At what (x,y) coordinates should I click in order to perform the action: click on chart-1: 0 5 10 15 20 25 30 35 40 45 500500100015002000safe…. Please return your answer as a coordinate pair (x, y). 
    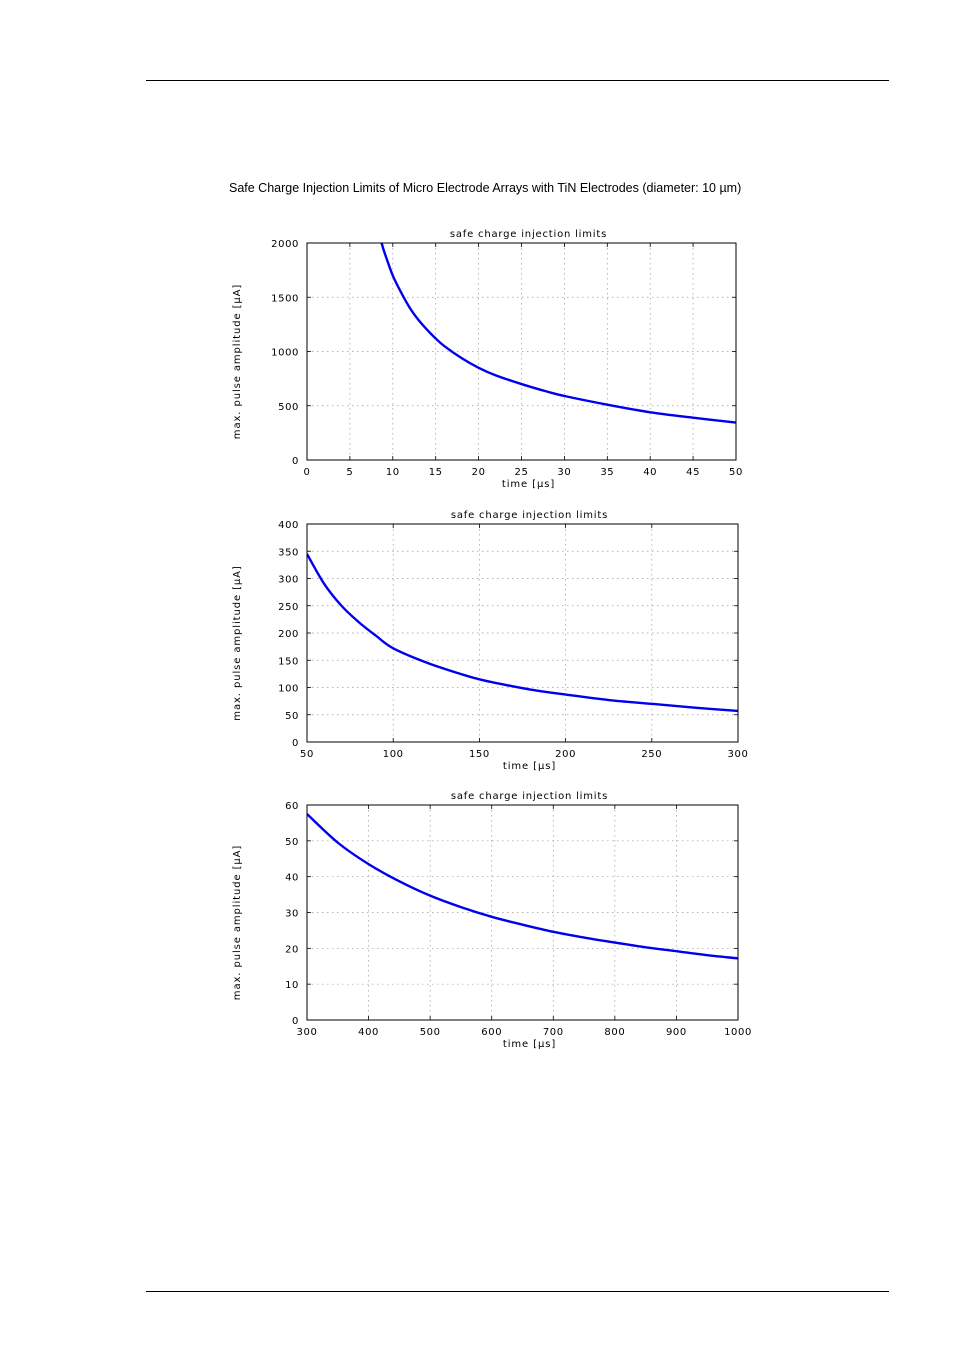
    Looking at the image, I should click on (487, 359).